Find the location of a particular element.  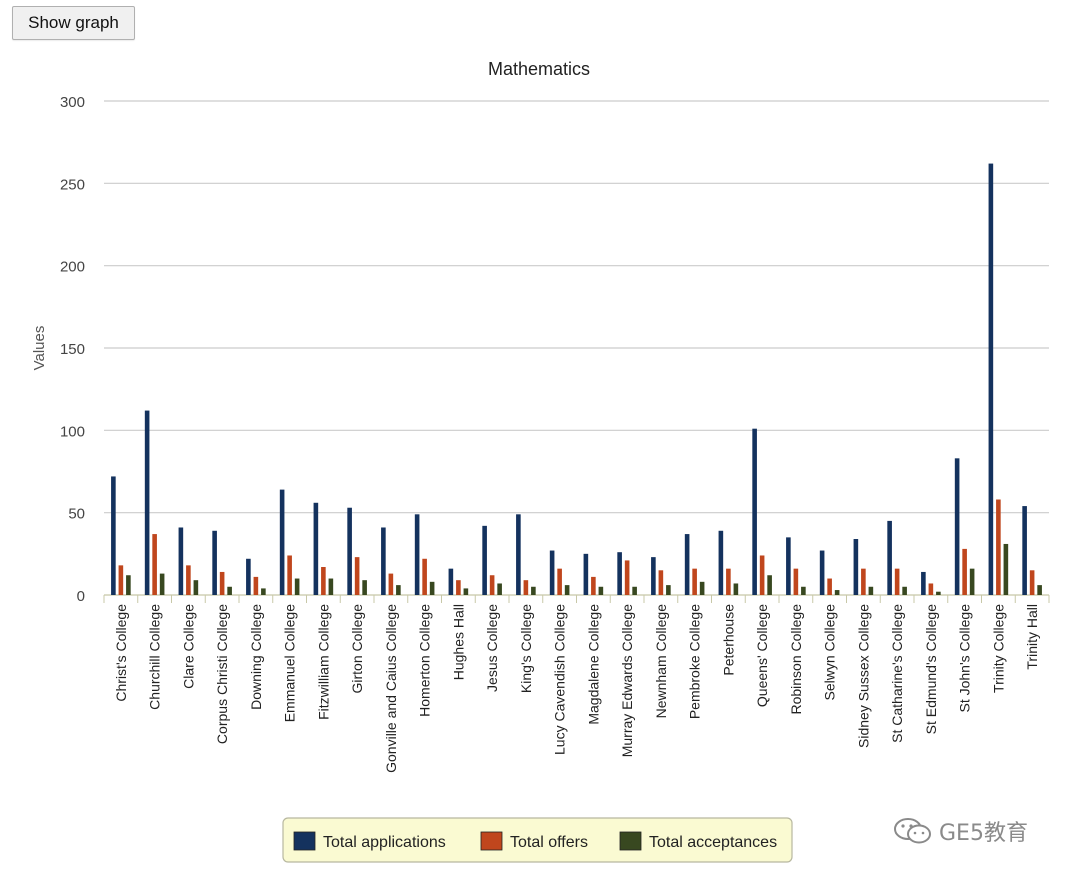

wechat-icon is located at coordinates (912, 831).